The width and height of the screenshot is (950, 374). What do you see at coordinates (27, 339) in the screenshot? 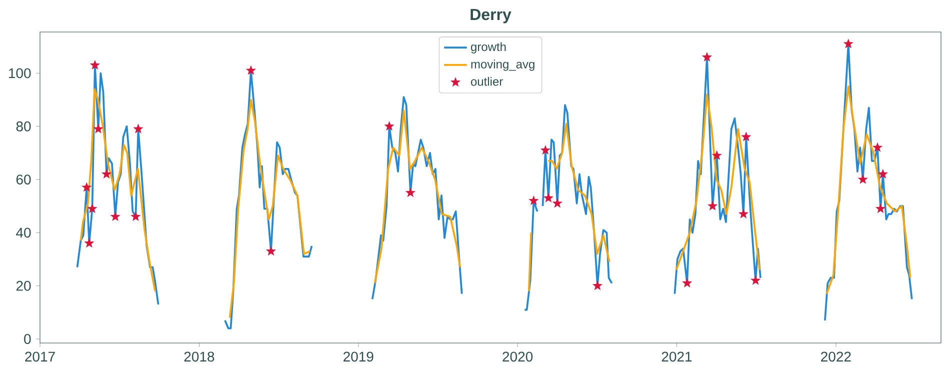
I see `y-tick-label: 0` at bounding box center [27, 339].